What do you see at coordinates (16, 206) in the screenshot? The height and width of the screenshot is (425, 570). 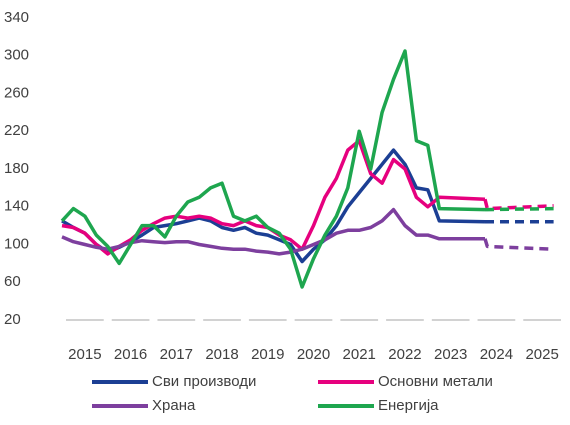 I see `y-tick-label: 140` at bounding box center [16, 206].